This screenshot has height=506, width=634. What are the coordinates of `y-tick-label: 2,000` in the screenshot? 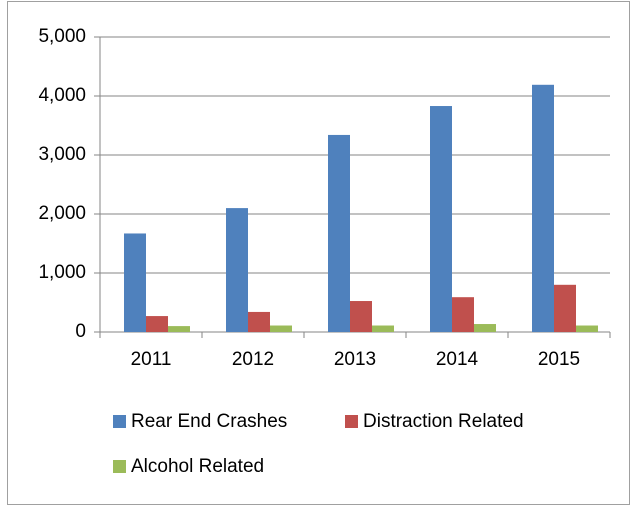 It's located at (62, 213).